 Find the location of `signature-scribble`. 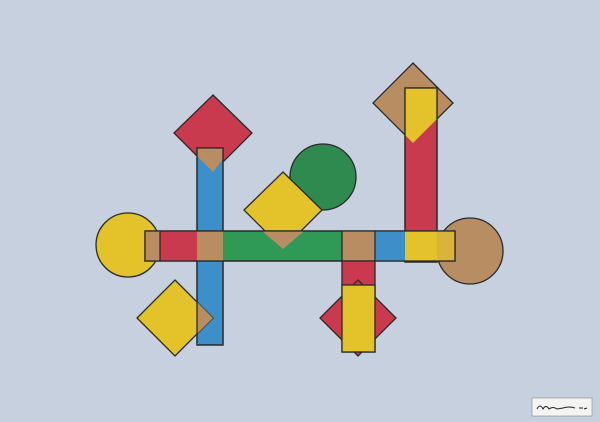

signature-scribble is located at coordinates (562, 408).